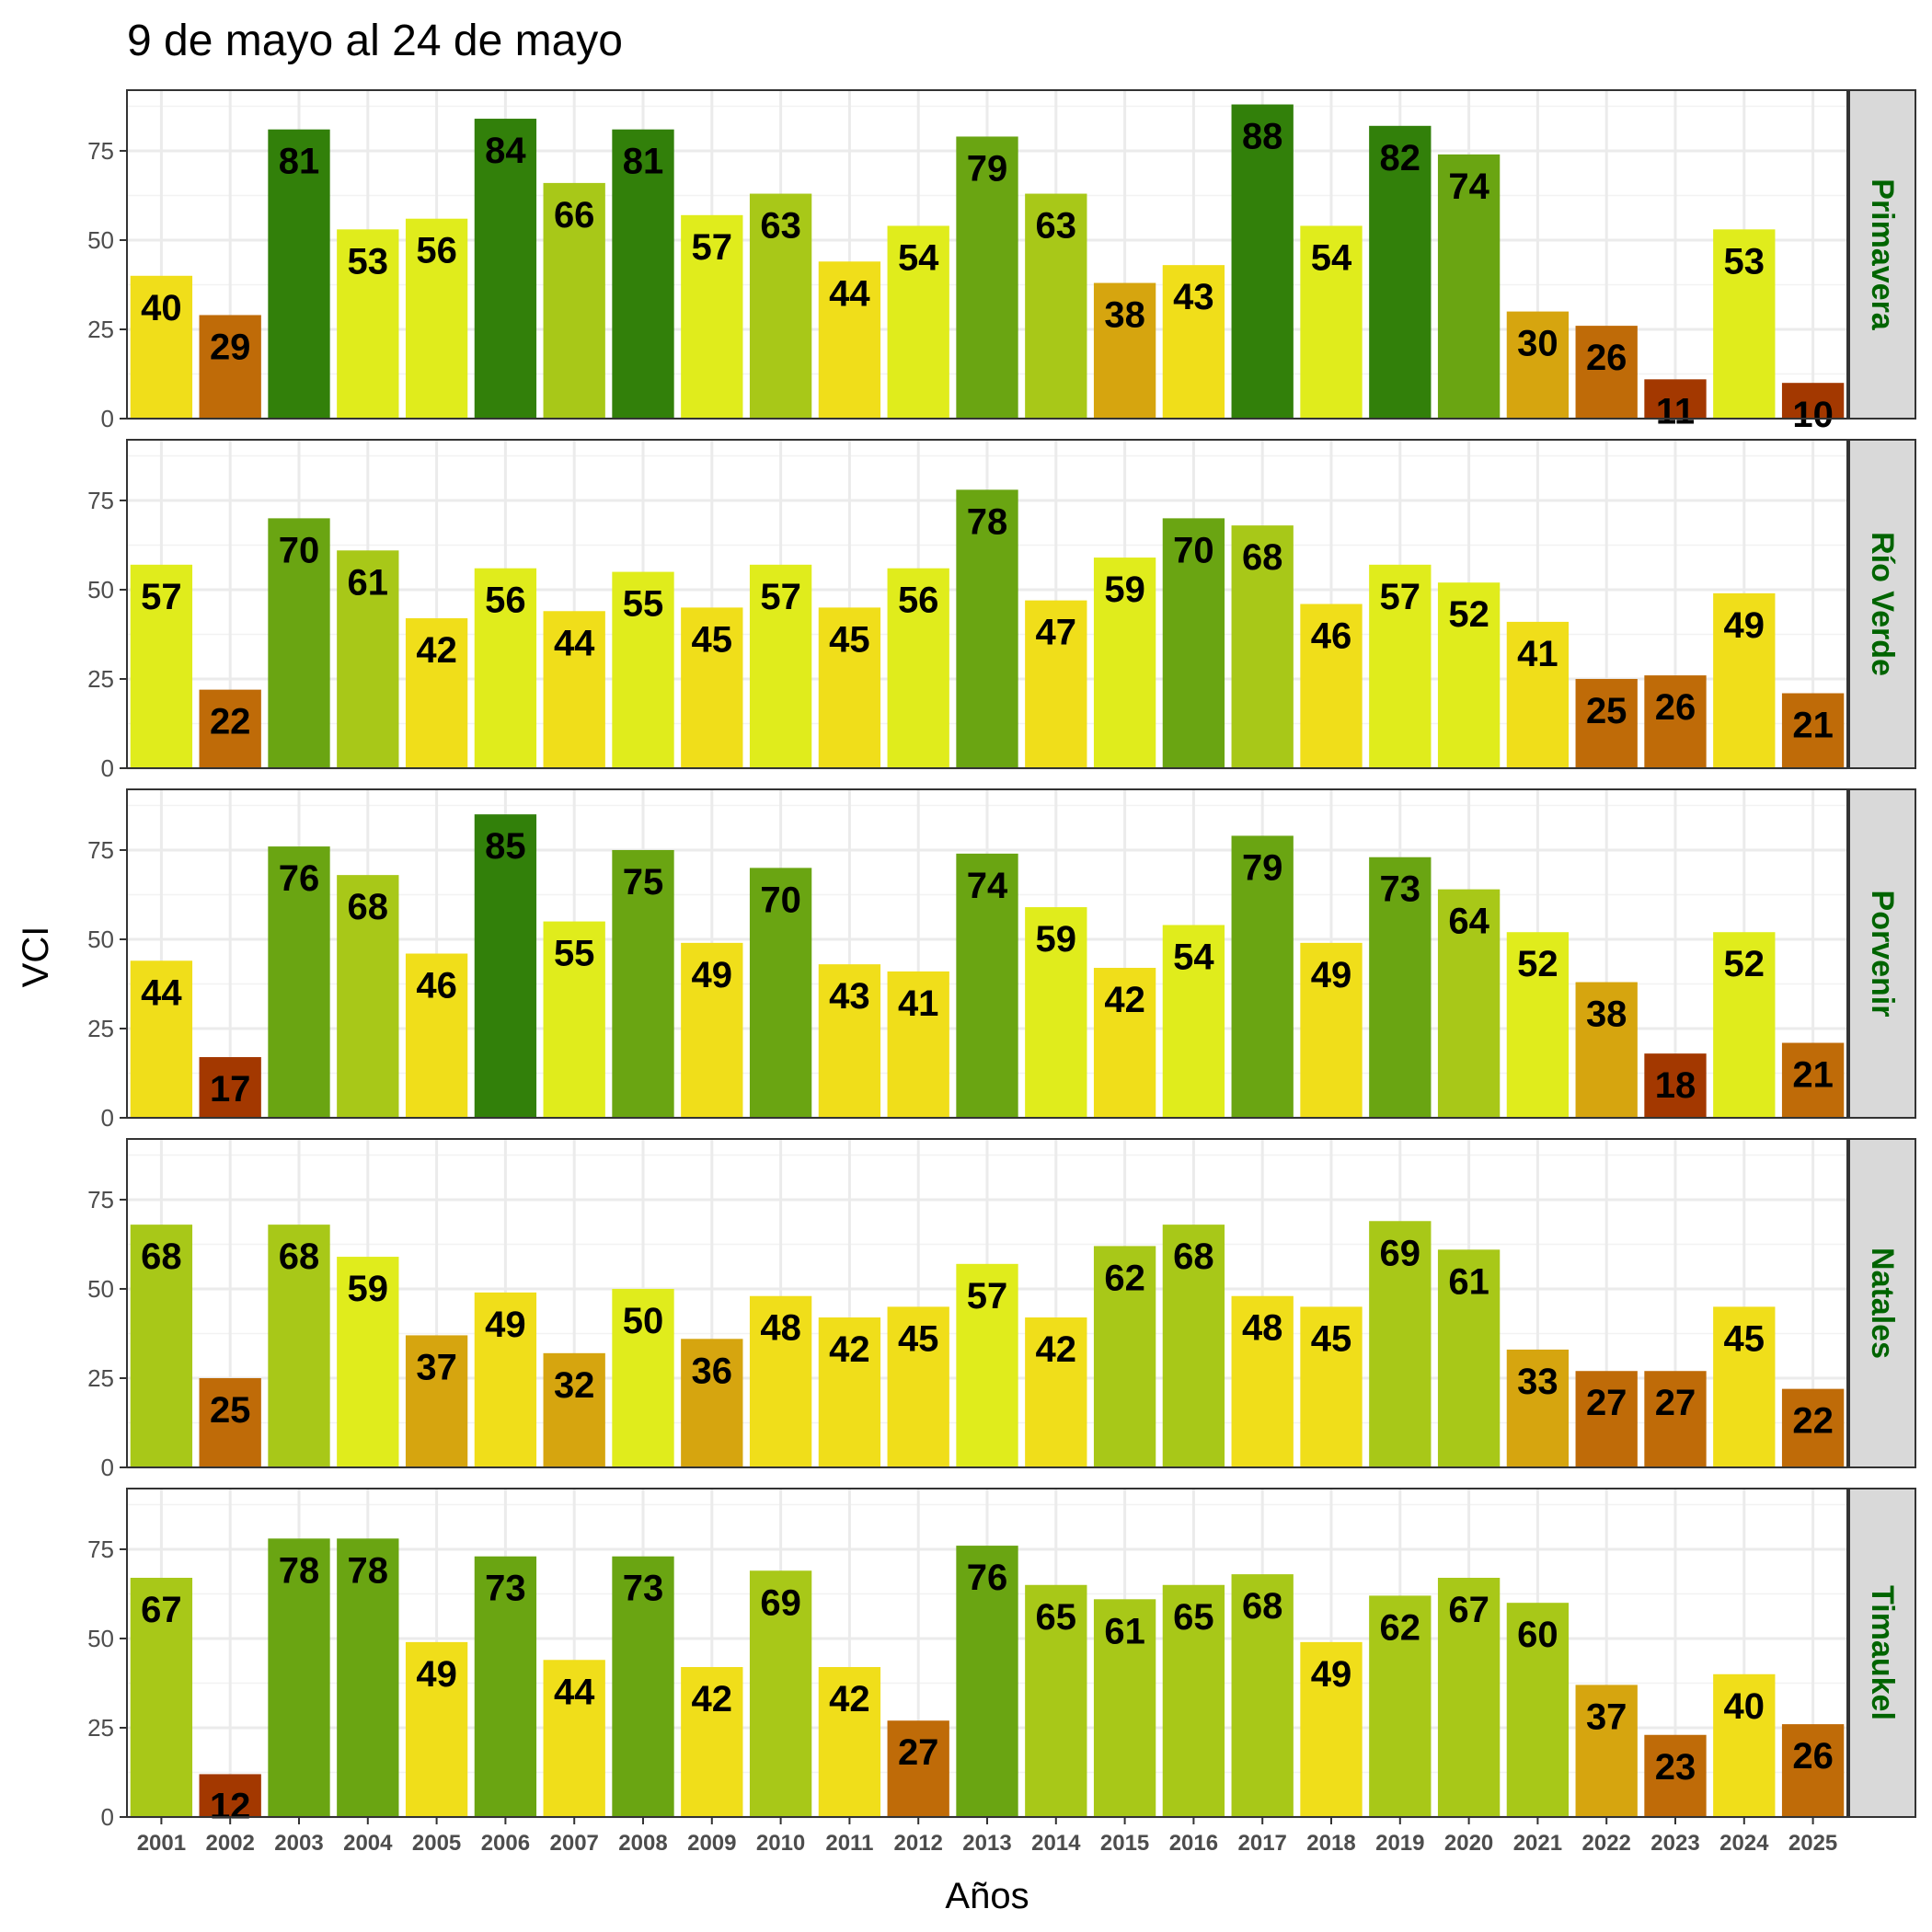 The width and height of the screenshot is (1932, 1932). I want to click on bar-value-label: 76, so click(987, 1578).